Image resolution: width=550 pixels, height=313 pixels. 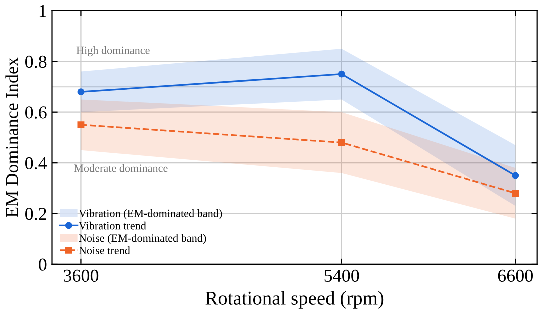 I want to click on x-tick-label: 6600, so click(x=515, y=276).